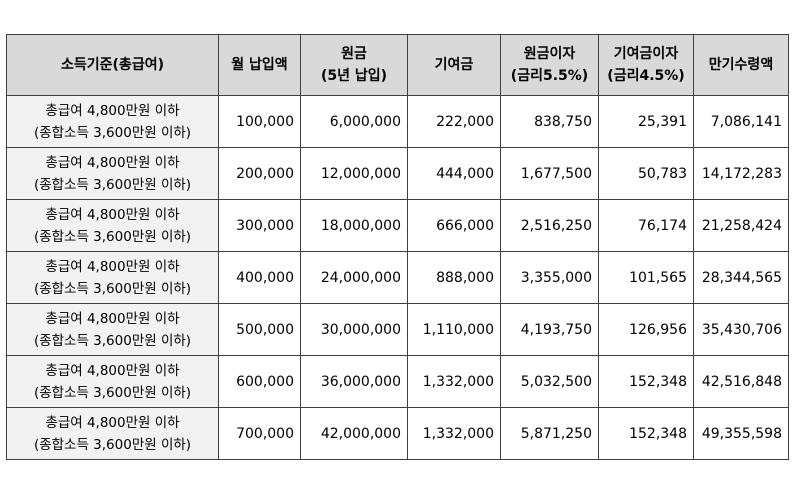  I want to click on header-label: 소득기준(총급여), so click(112, 65).